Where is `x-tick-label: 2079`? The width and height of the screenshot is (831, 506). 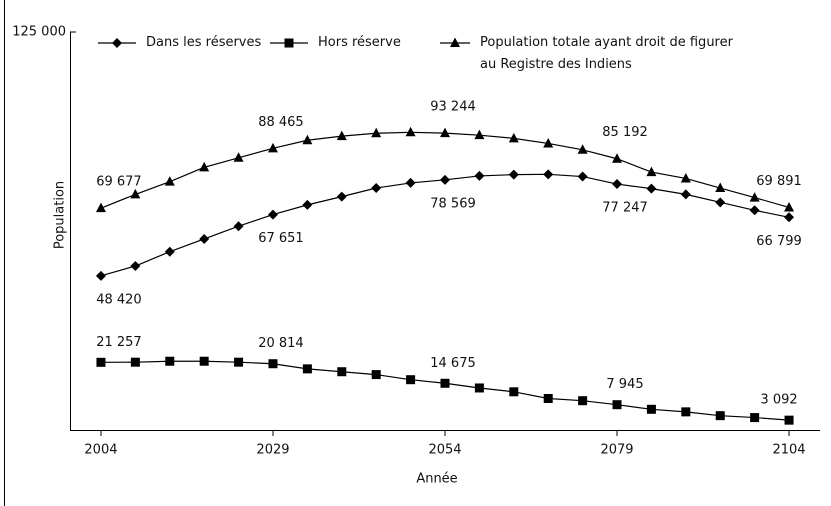 x-tick-label: 2079 is located at coordinates (616, 450).